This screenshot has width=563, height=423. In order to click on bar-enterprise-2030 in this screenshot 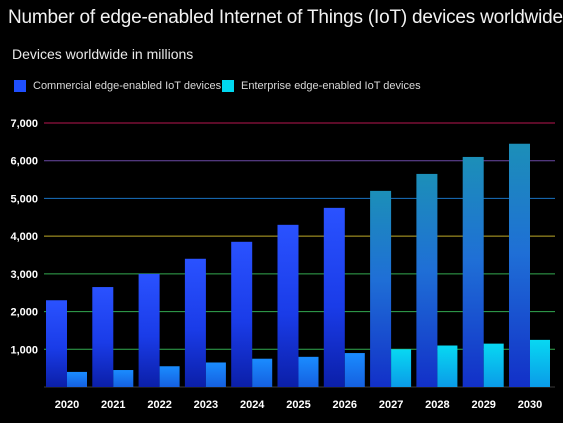, I will do `click(540, 363)`.